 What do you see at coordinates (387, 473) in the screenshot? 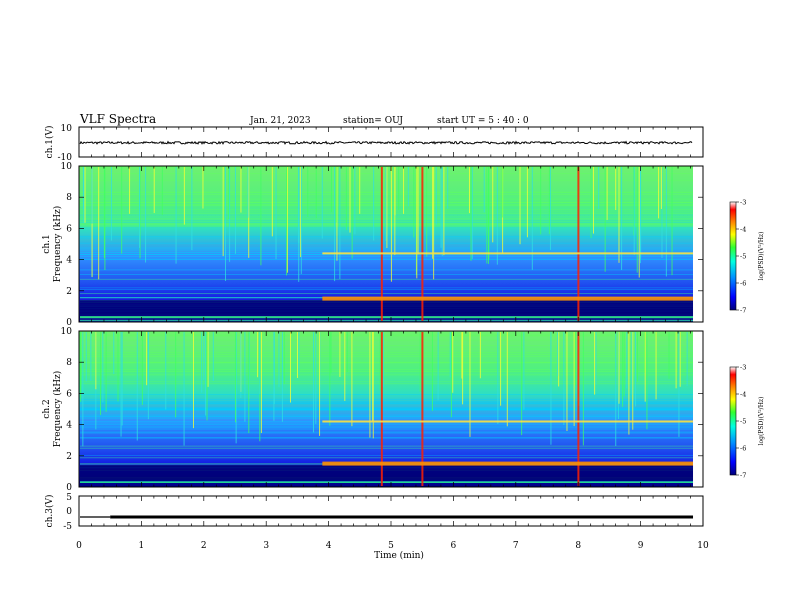
I see `spectrogram-low-band` at bounding box center [387, 473].